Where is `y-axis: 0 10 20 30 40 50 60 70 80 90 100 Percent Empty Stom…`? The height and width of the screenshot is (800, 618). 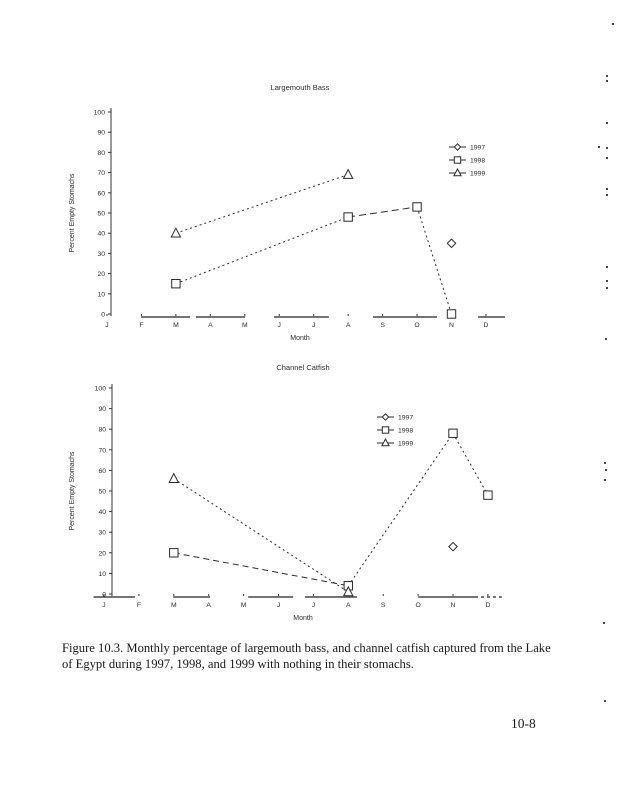
y-axis: 0 10 20 30 40 50 60 70 80 90 100 Percent Empty Stom… is located at coordinates (90, 213).